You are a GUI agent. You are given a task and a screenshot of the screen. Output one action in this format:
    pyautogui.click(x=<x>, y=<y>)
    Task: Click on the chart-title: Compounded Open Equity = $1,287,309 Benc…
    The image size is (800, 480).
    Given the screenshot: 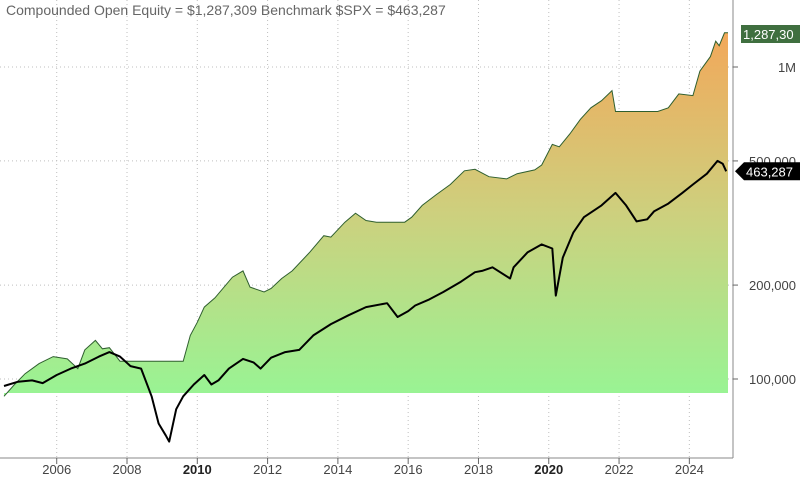 What is the action you would take?
    pyautogui.click(x=226, y=10)
    